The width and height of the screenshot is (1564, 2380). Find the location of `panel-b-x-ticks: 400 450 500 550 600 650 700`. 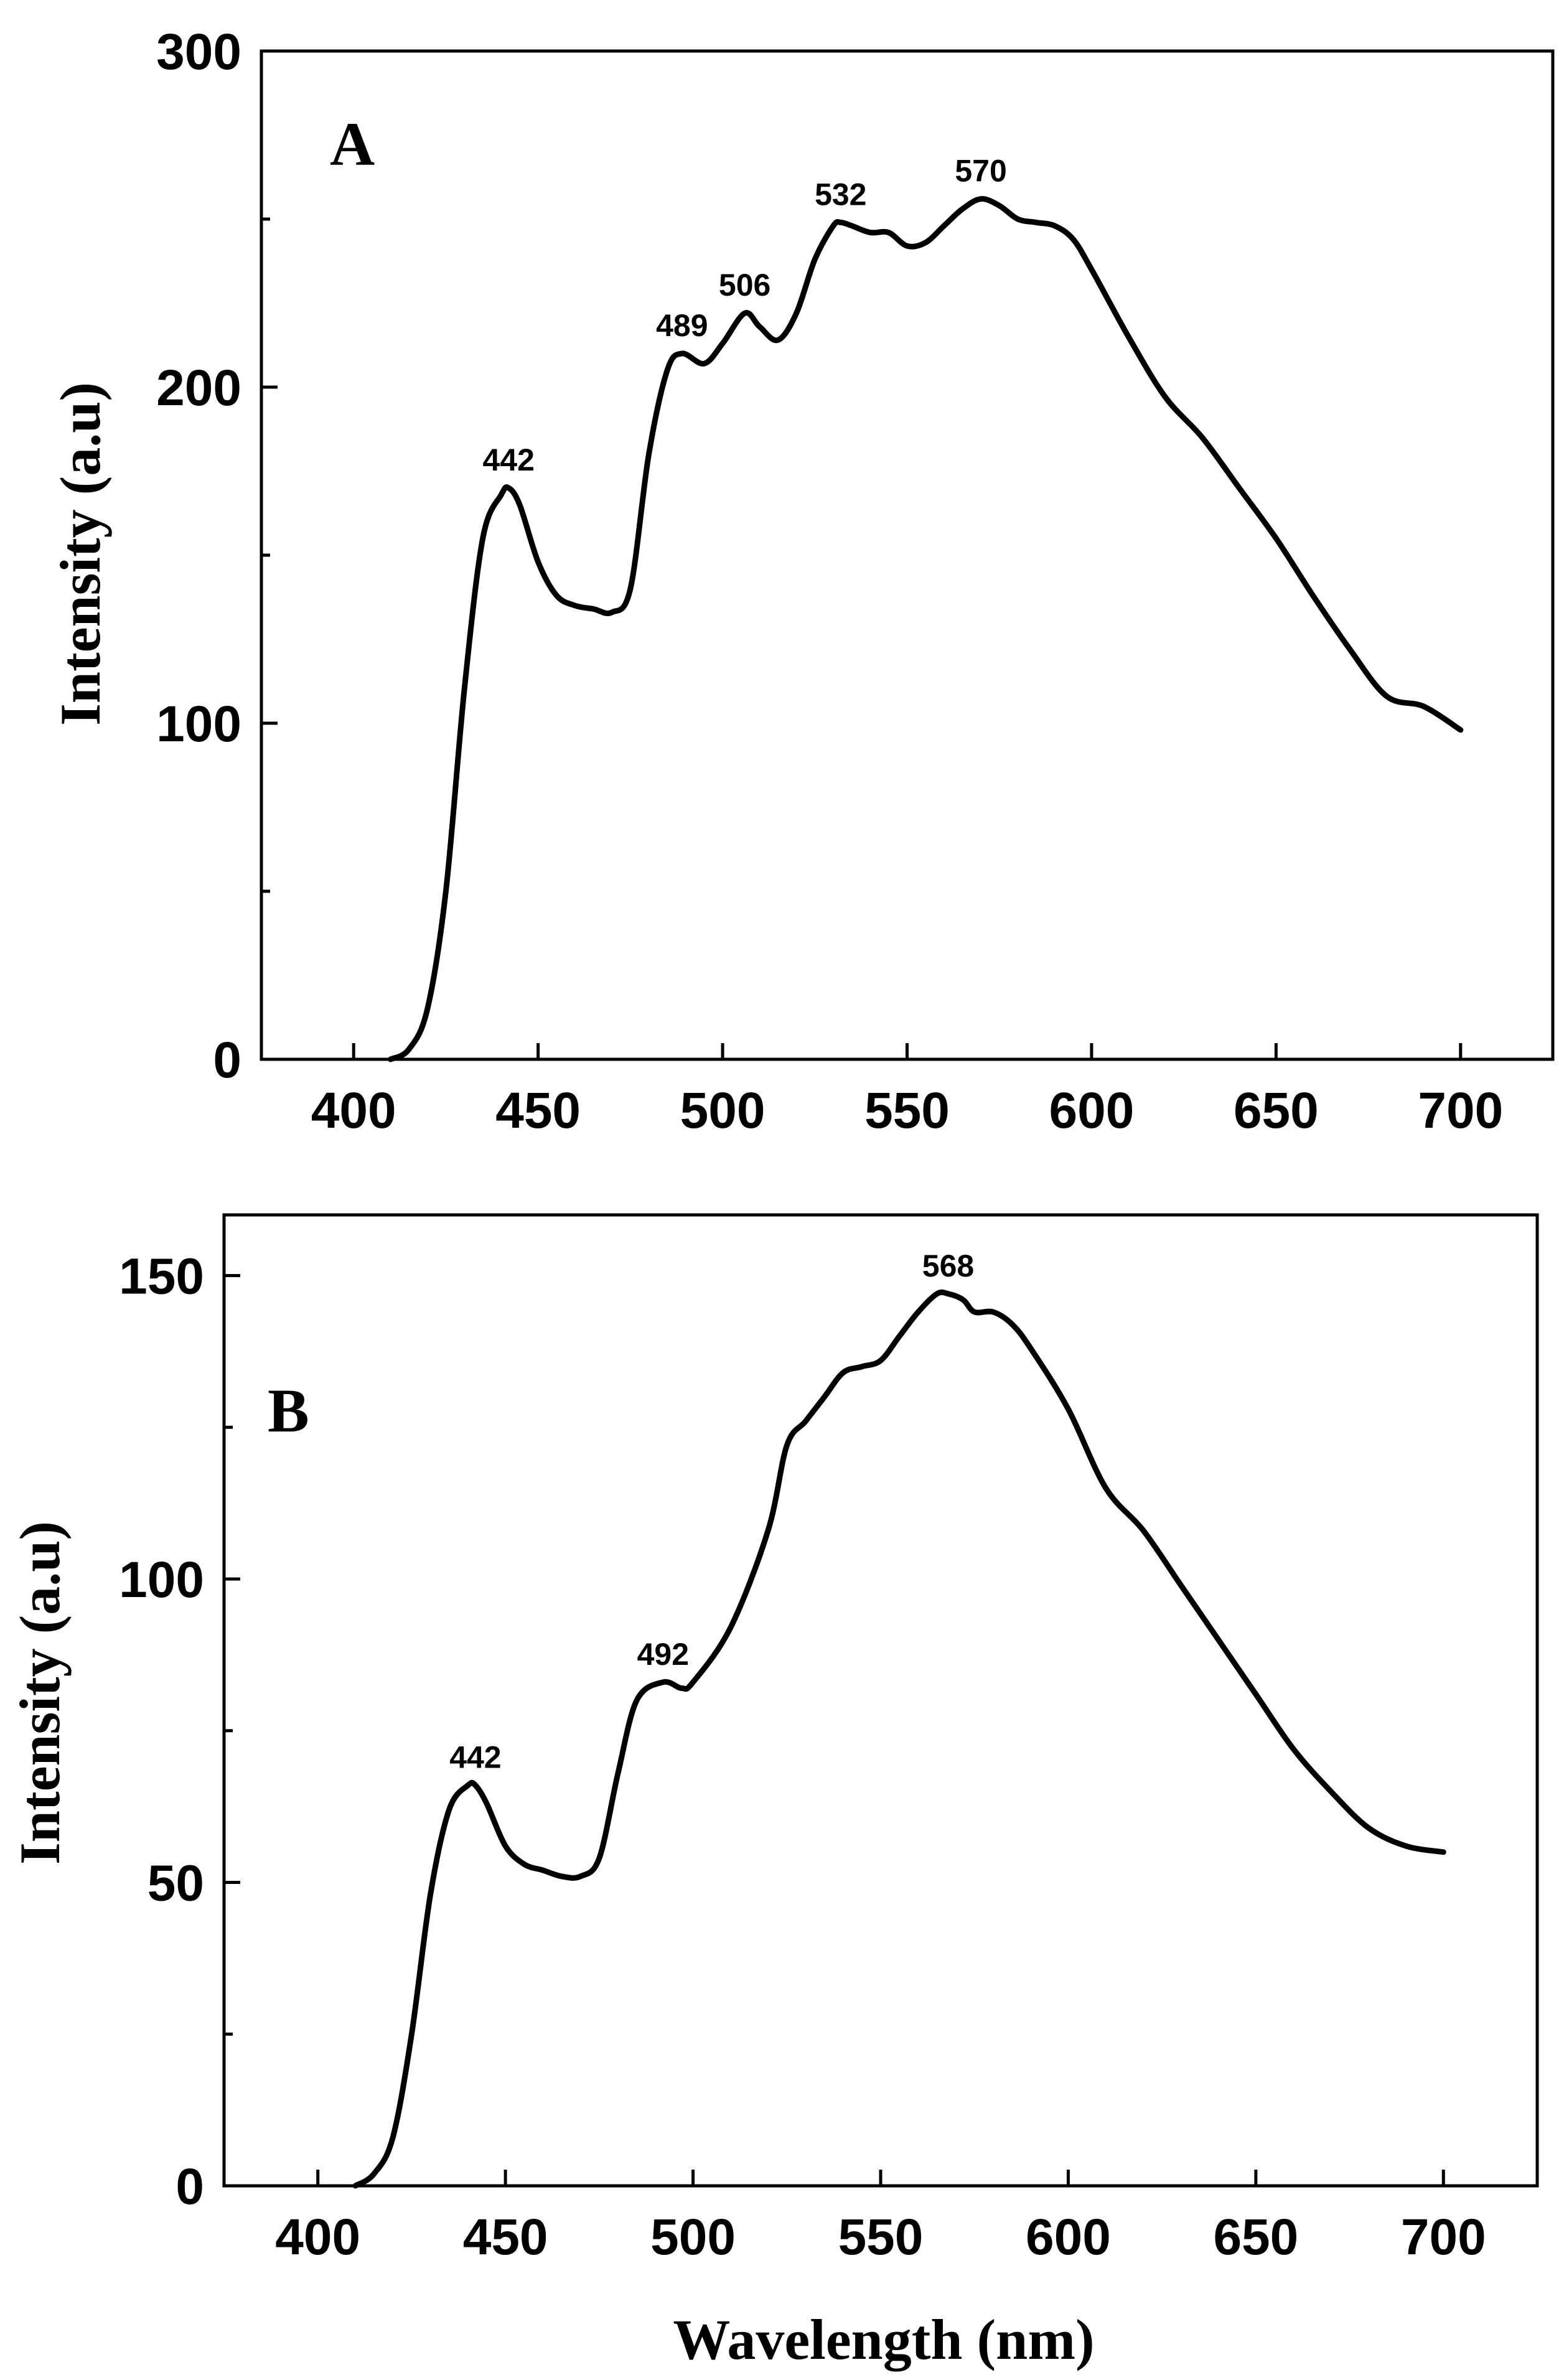

panel-b-x-ticks: 400 450 500 550 600 650 700 is located at coordinates (880, 2217).